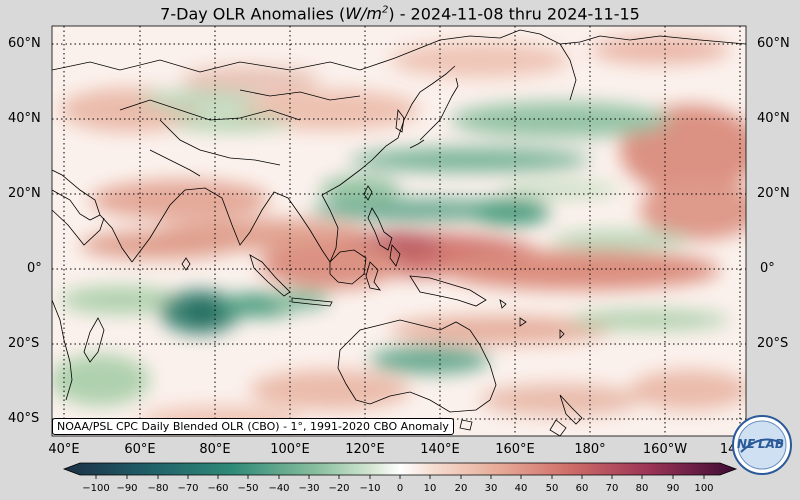 The width and height of the screenshot is (800, 500). Describe the element at coordinates (440, 449) in the screenshot. I see `lon-label: 140°E` at that location.